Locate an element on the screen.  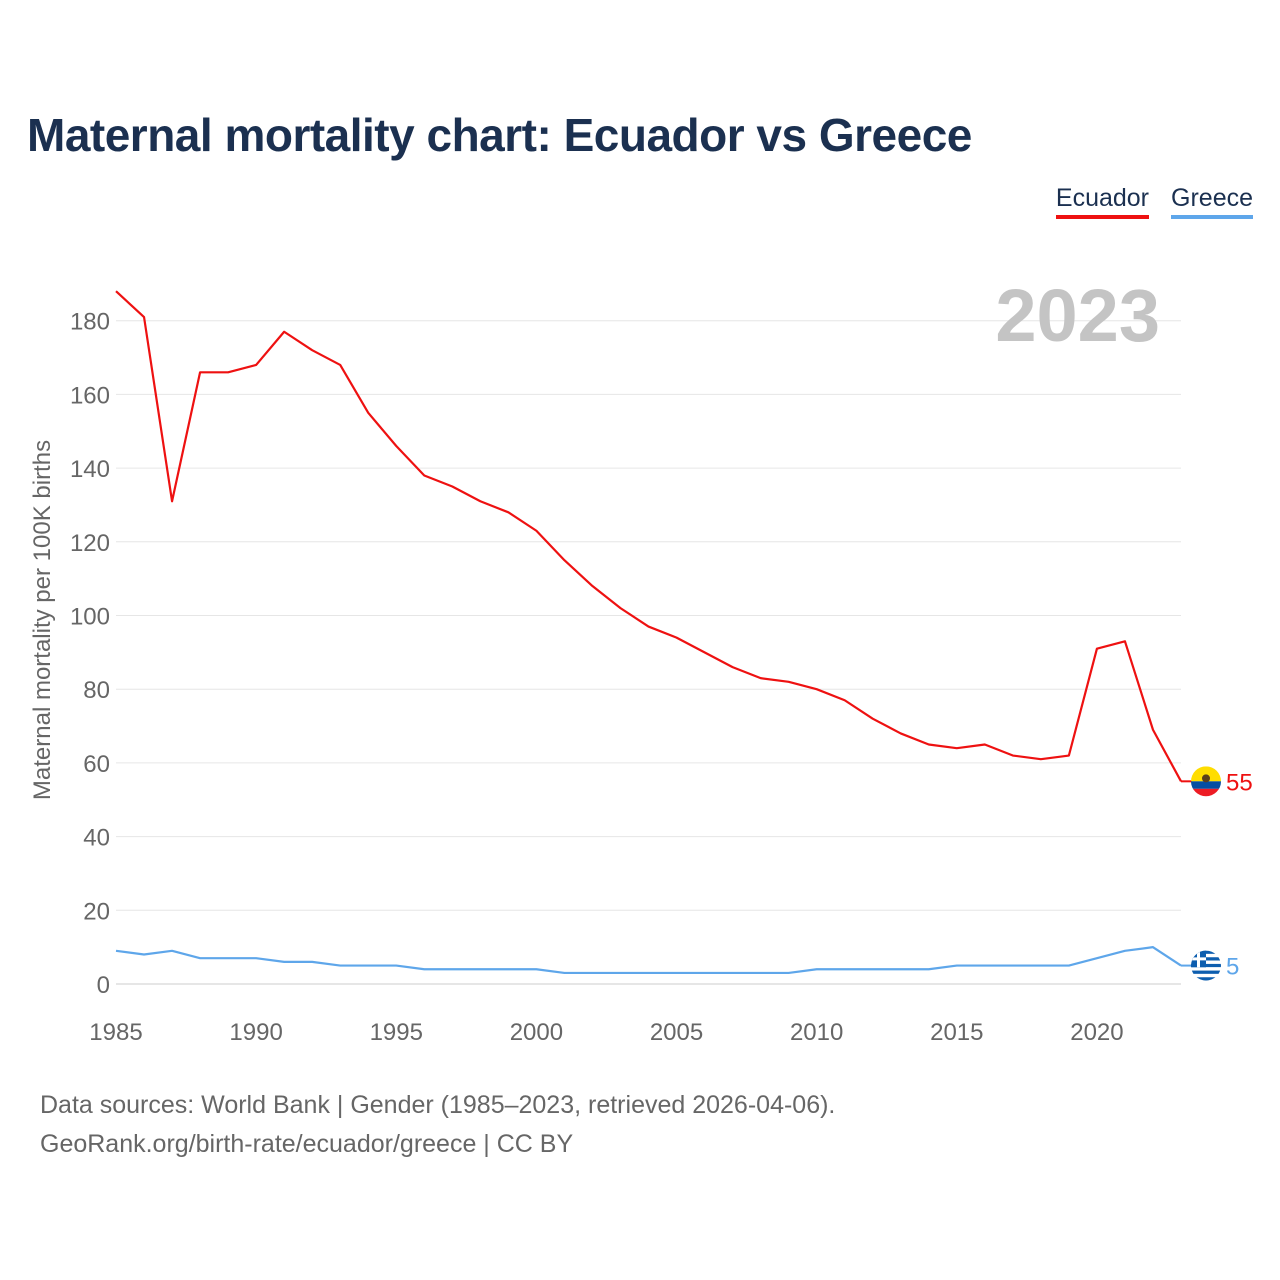
x-tick-label: 1990 is located at coordinates (255, 1032).